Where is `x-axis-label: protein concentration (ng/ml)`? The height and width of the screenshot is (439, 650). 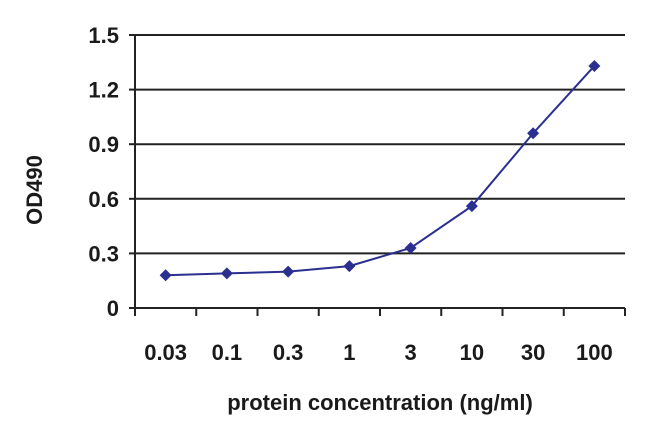
x-axis-label: protein concentration (ng/ml) is located at coordinates (380, 402).